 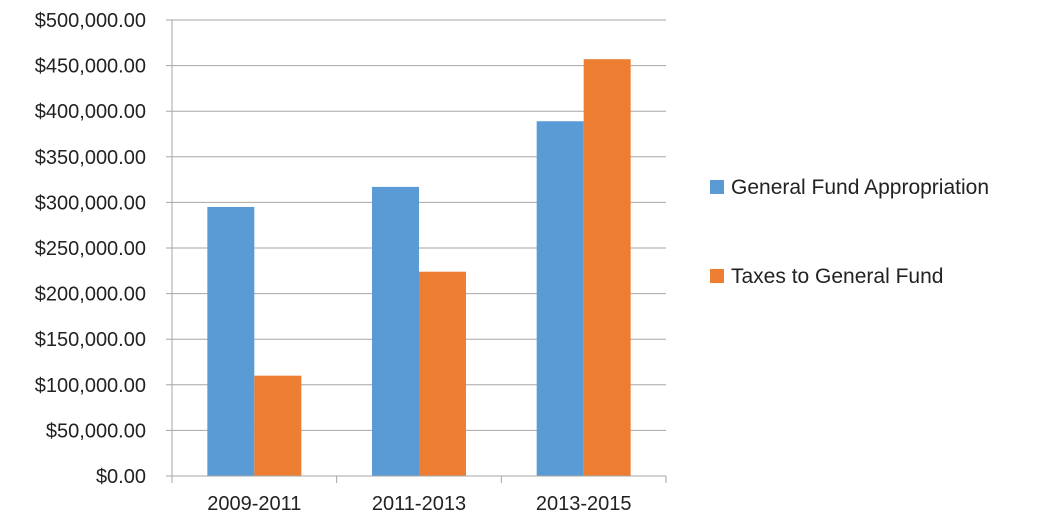 What do you see at coordinates (90, 158) in the screenshot?
I see `y-tick-label: $350,000.00` at bounding box center [90, 158].